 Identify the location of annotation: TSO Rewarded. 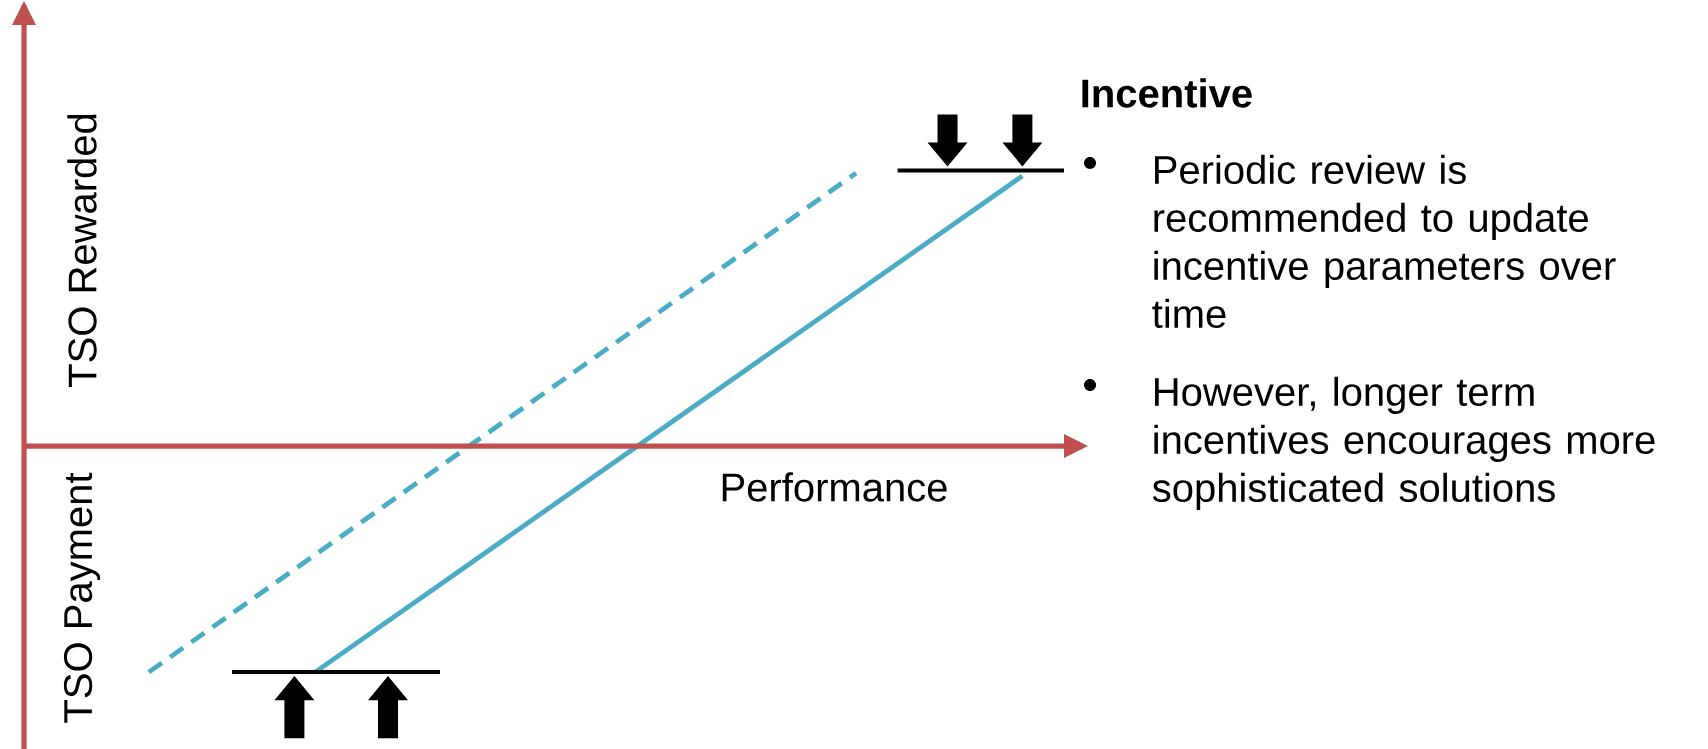
(82, 250).